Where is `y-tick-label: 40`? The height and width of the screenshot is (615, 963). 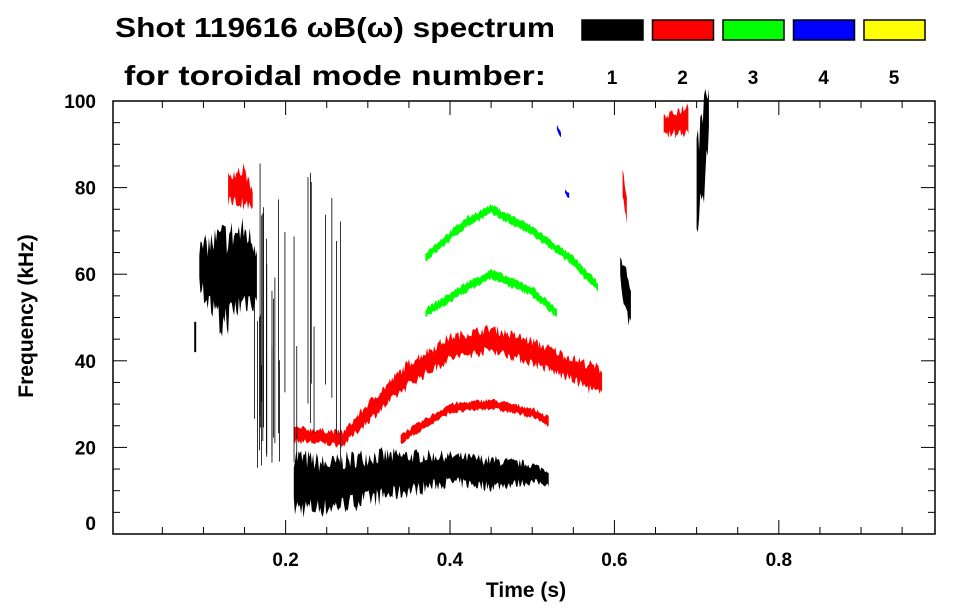
y-tick-label: 40 is located at coordinates (85, 362).